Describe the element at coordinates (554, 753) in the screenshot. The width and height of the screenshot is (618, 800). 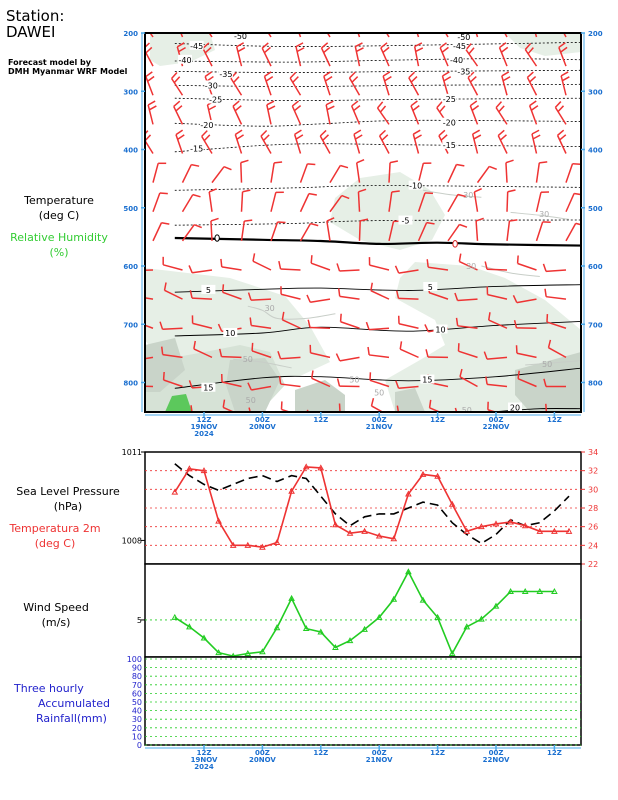
I see `time-tick-label: 12Z` at that location.